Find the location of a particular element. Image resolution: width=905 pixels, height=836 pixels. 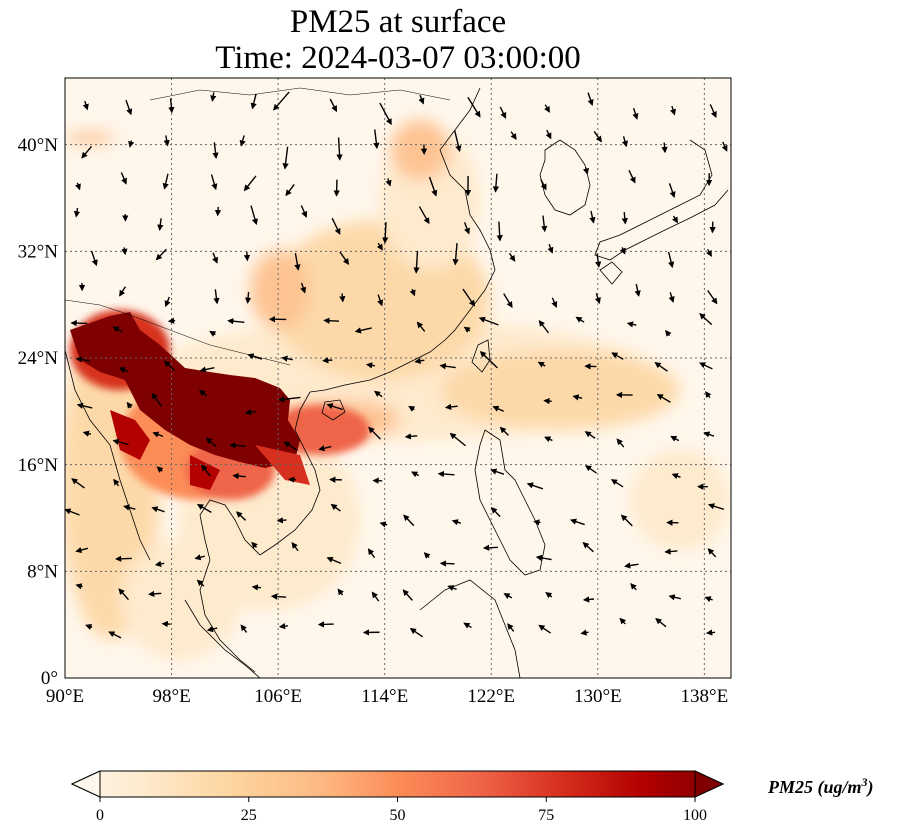

colorbar-bar is located at coordinates (397, 784).